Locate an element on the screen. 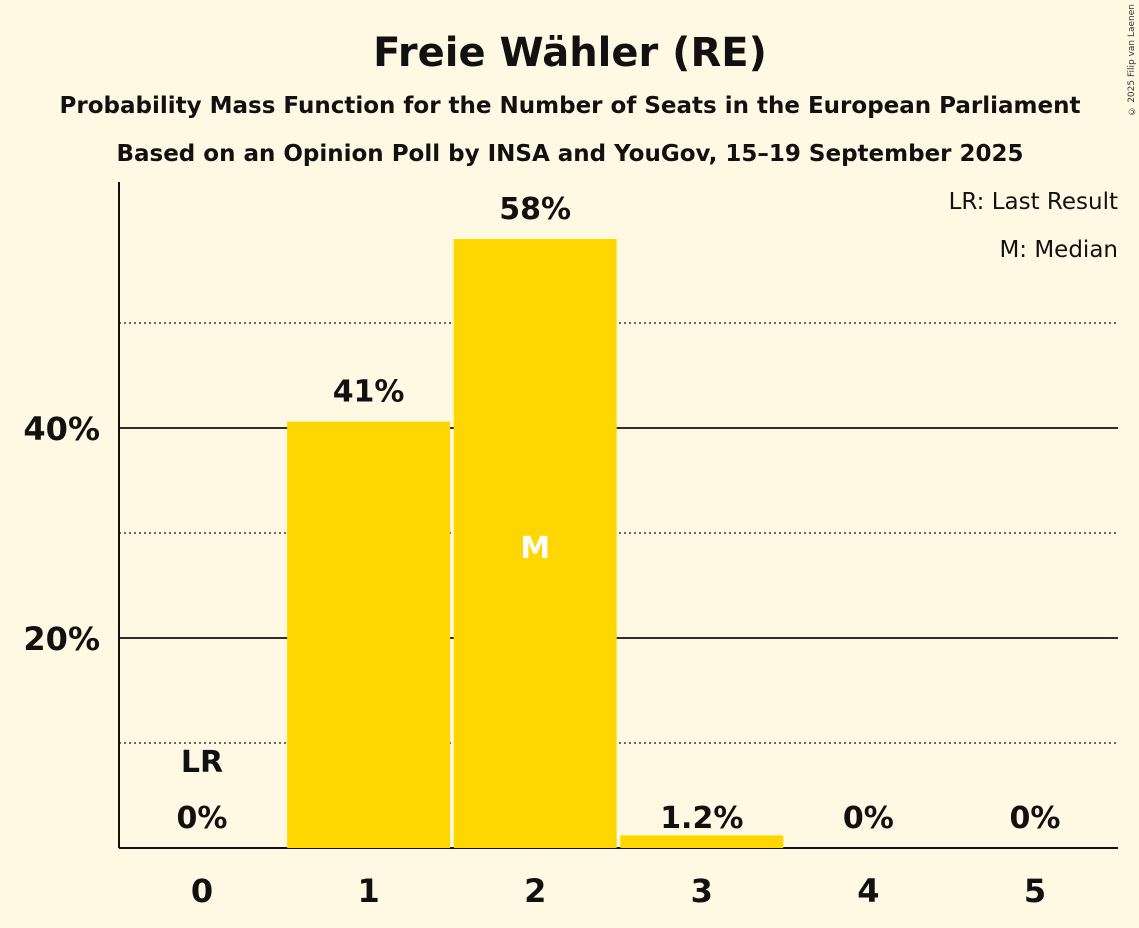  x-tick-label: 0 is located at coordinates (202, 891).